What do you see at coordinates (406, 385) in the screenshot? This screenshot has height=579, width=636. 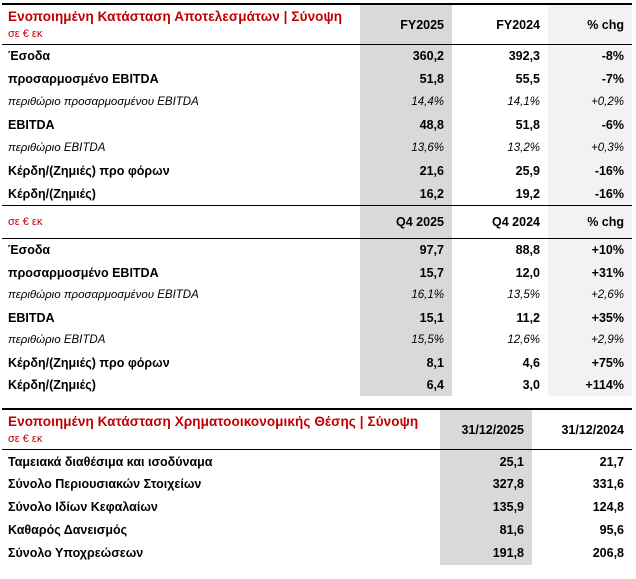 I see `cell-value: 6,4` at bounding box center [406, 385].